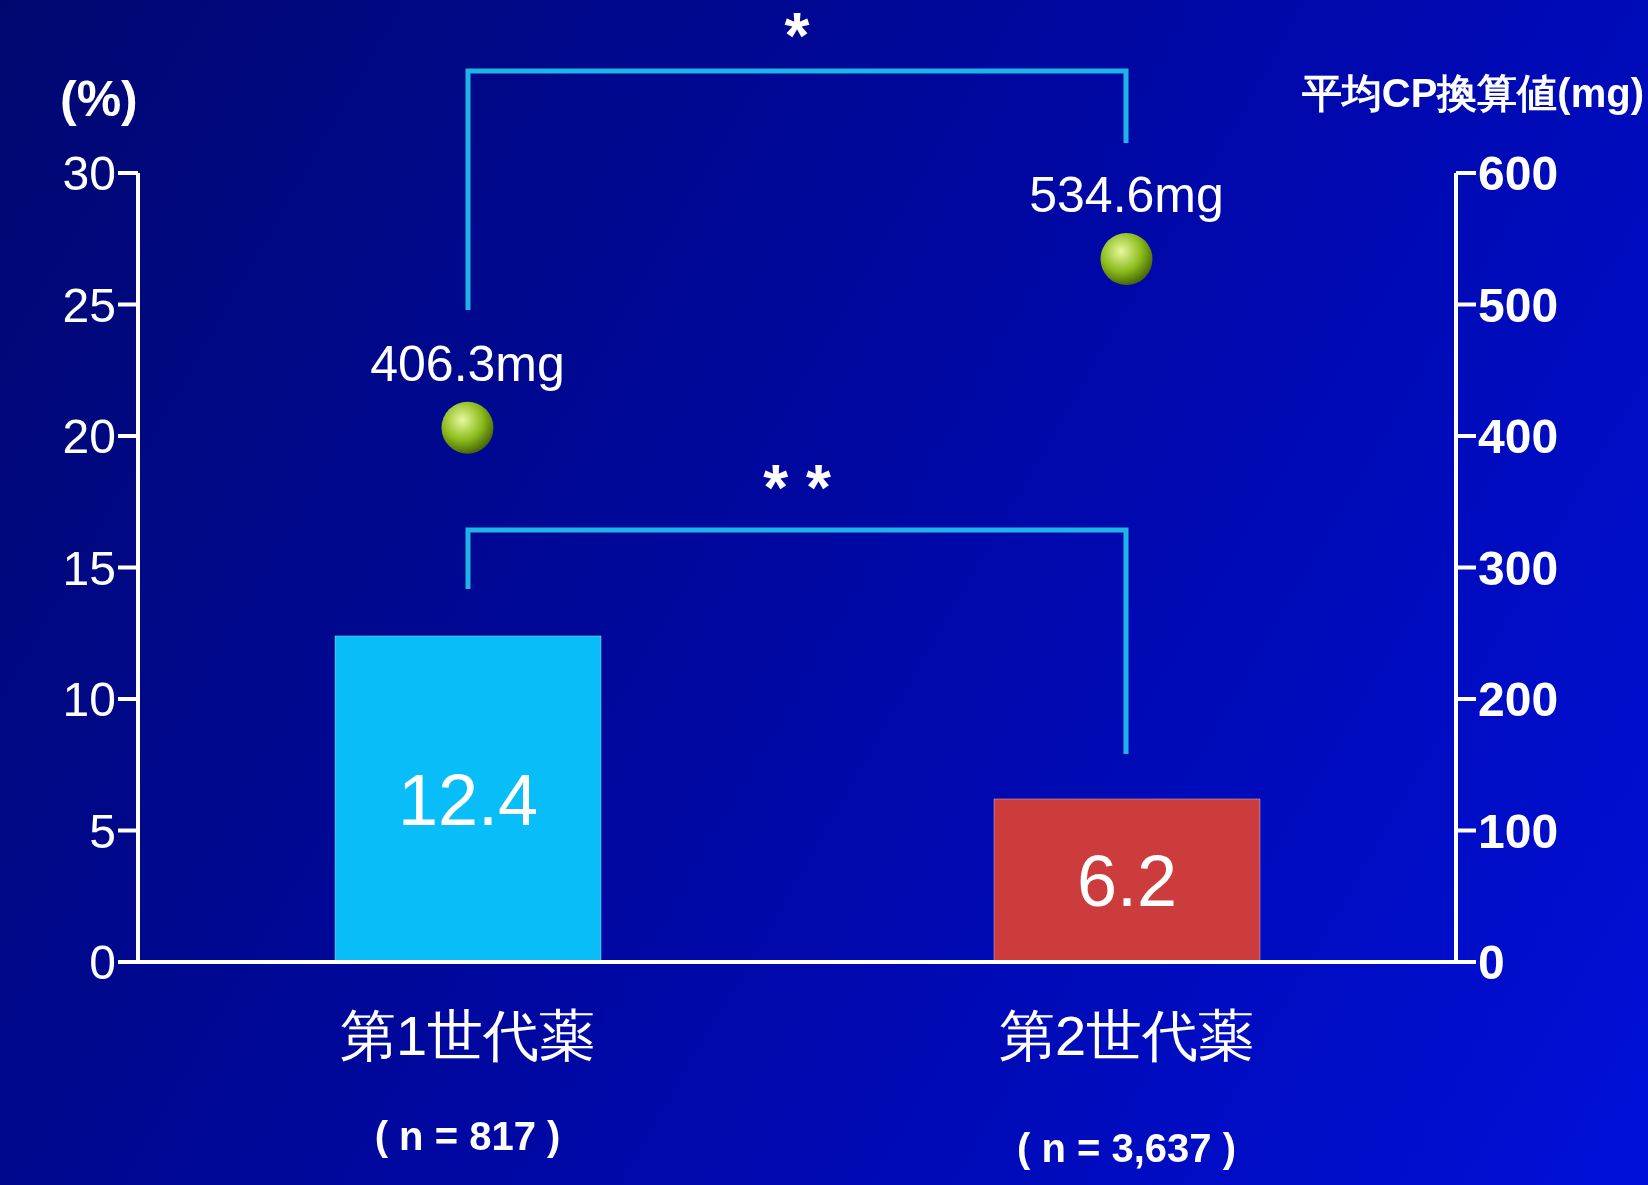 The width and height of the screenshot is (1648, 1185). Describe the element at coordinates (797, 488) in the screenshot. I see `annotation: * *` at that location.